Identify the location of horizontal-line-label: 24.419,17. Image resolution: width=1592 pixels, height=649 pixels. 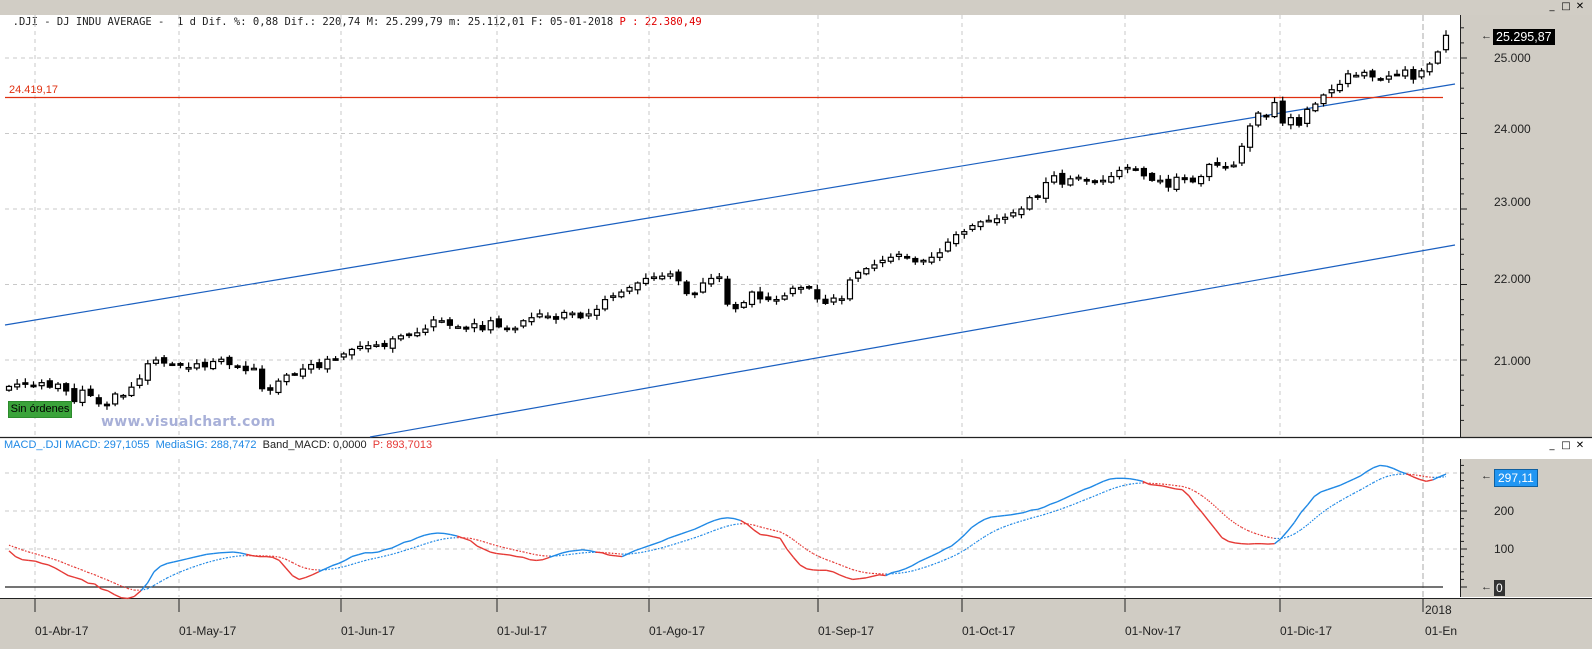
(33, 90).